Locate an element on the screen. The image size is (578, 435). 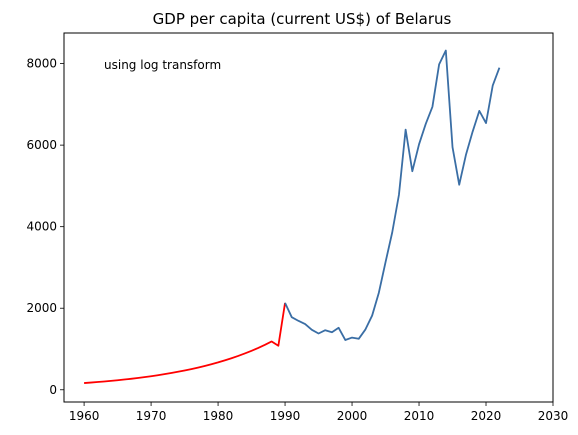
y-tick-label: 6000 is located at coordinates (41, 145).